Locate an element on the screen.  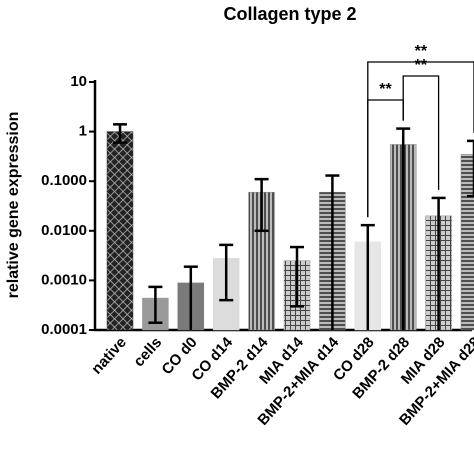
x-tick-label: native is located at coordinates (109, 356).